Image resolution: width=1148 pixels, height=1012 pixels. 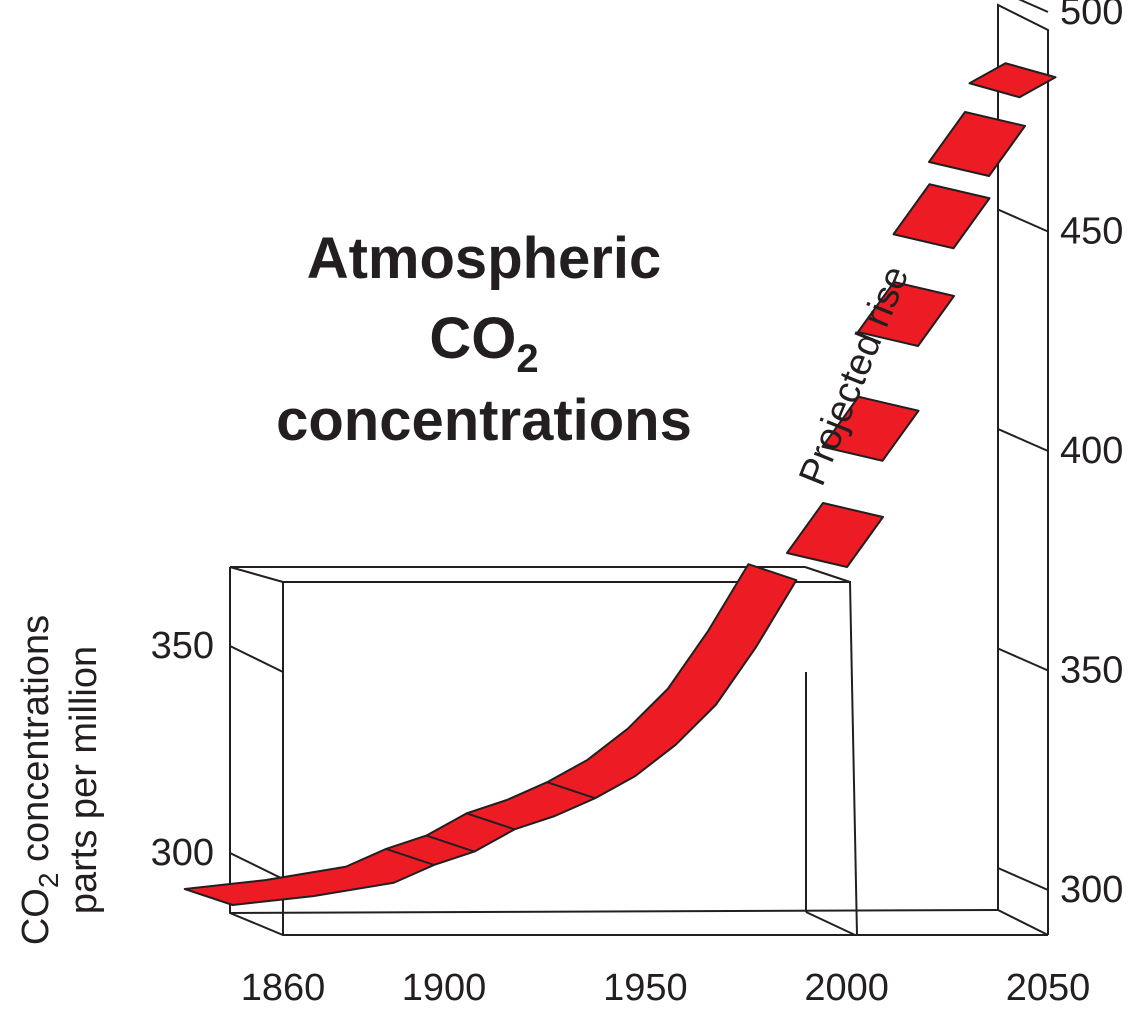 What do you see at coordinates (1012, 80) in the screenshot?
I see `projected-block-2050` at bounding box center [1012, 80].